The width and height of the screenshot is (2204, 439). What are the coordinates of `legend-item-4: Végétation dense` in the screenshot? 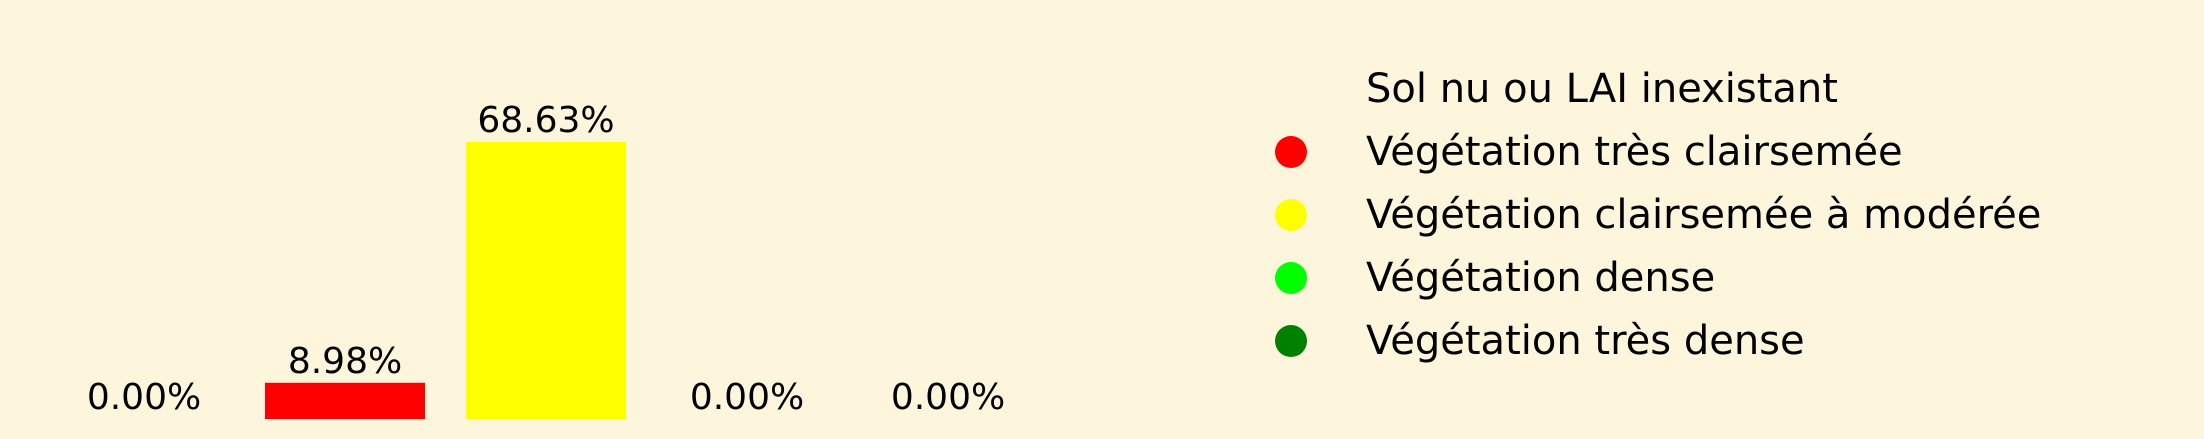 It's located at (1495, 278).